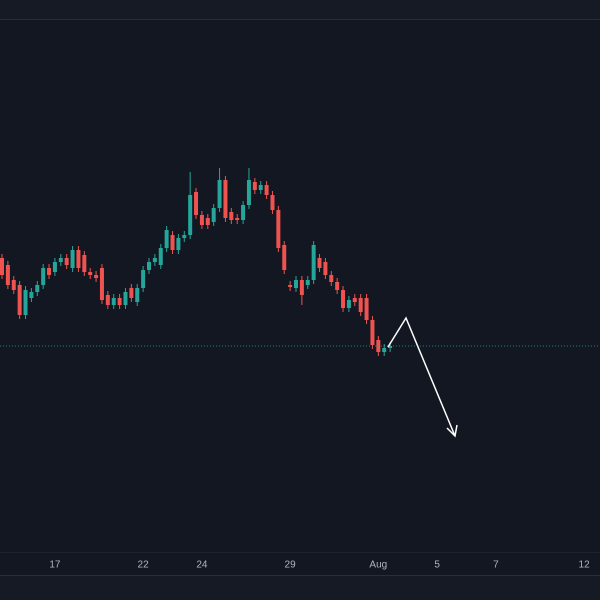  Describe the element at coordinates (437, 565) in the screenshot. I see `x-tick-label: 5` at that location.